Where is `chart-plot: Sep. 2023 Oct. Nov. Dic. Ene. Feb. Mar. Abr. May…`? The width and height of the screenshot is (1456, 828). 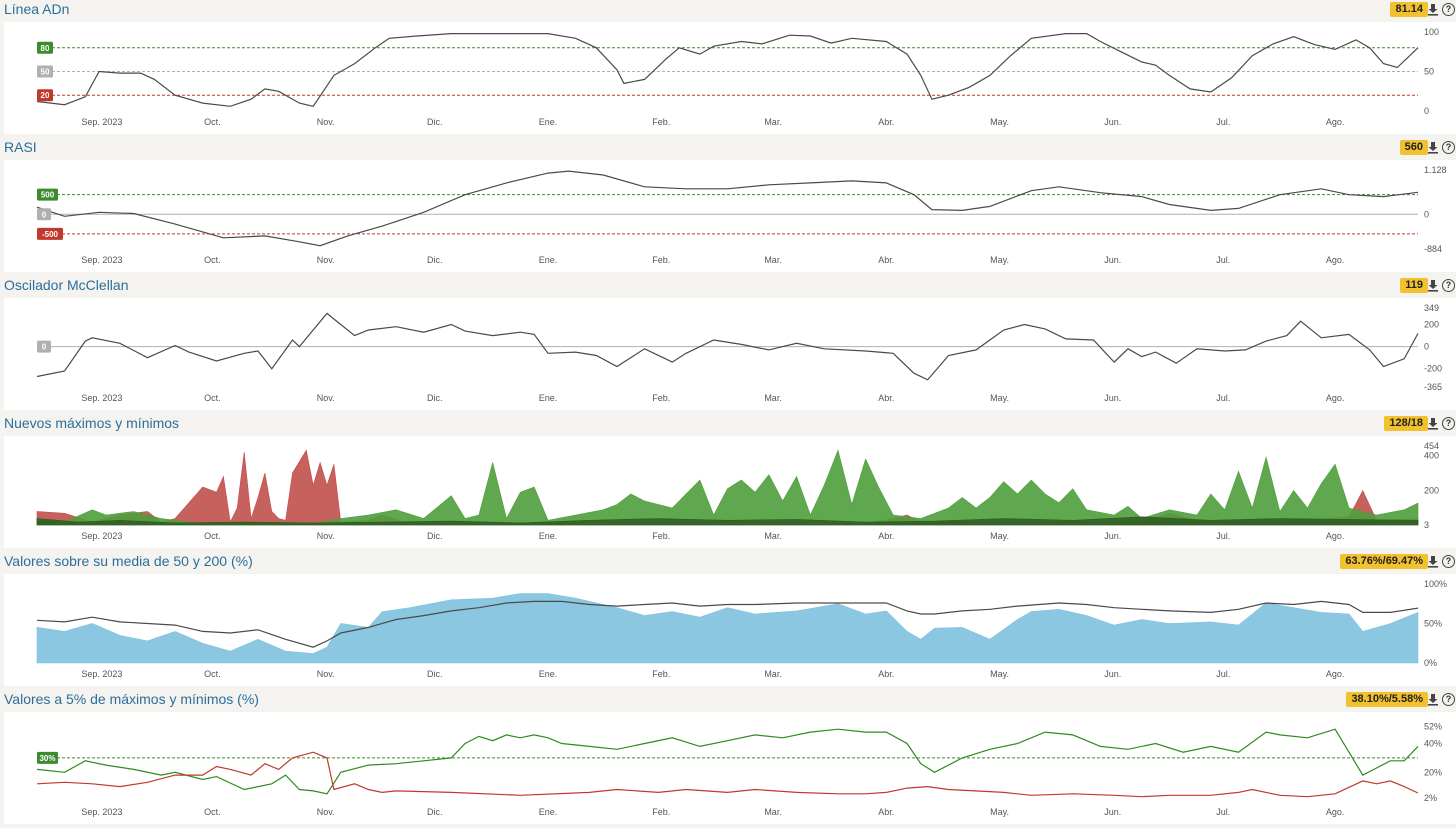
chart-plot: Sep. 2023 Oct. Nov. Dic. Ene. Feb. Mar. Abr. May… is located at coordinates (730, 492).